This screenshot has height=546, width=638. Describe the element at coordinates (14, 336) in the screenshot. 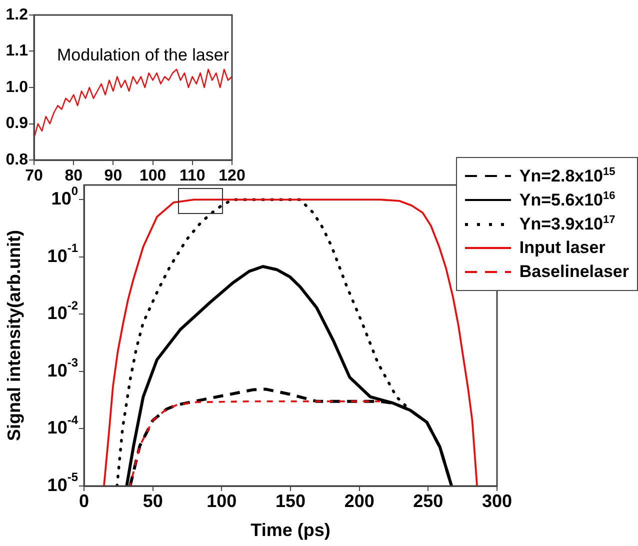

I see `y-axis-title: Signal intensity(arb.unit)` at that location.